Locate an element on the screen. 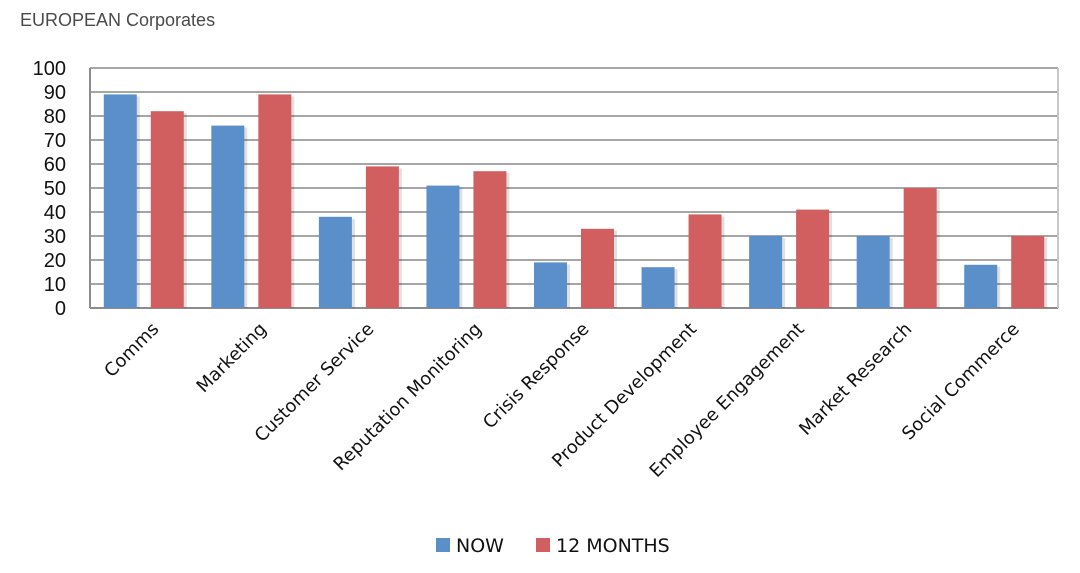  y-tick-label: 0 is located at coordinates (60, 309).